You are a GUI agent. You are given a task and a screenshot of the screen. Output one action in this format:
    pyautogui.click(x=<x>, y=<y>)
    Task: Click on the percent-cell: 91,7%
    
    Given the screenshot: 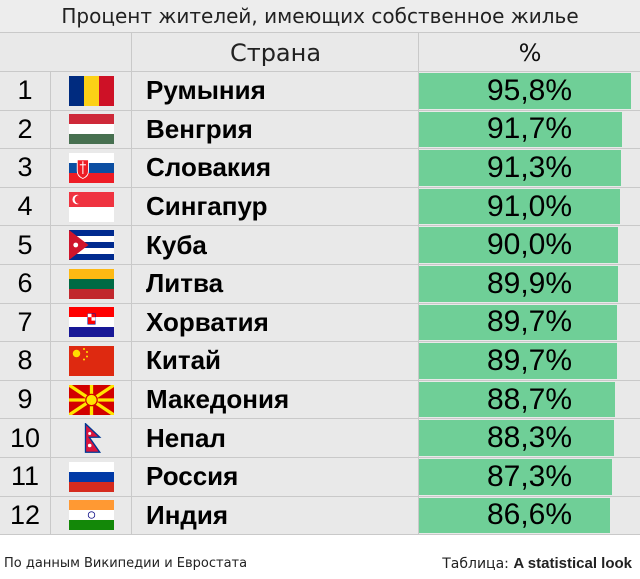 What is the action you would take?
    pyautogui.click(x=529, y=129)
    